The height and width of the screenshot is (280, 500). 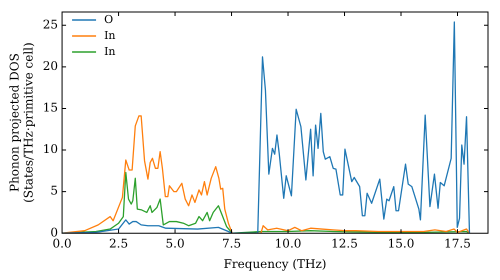 What do you see at coordinates (344, 243) in the screenshot?
I see `x-tick-label: 12.5` at bounding box center [344, 243].